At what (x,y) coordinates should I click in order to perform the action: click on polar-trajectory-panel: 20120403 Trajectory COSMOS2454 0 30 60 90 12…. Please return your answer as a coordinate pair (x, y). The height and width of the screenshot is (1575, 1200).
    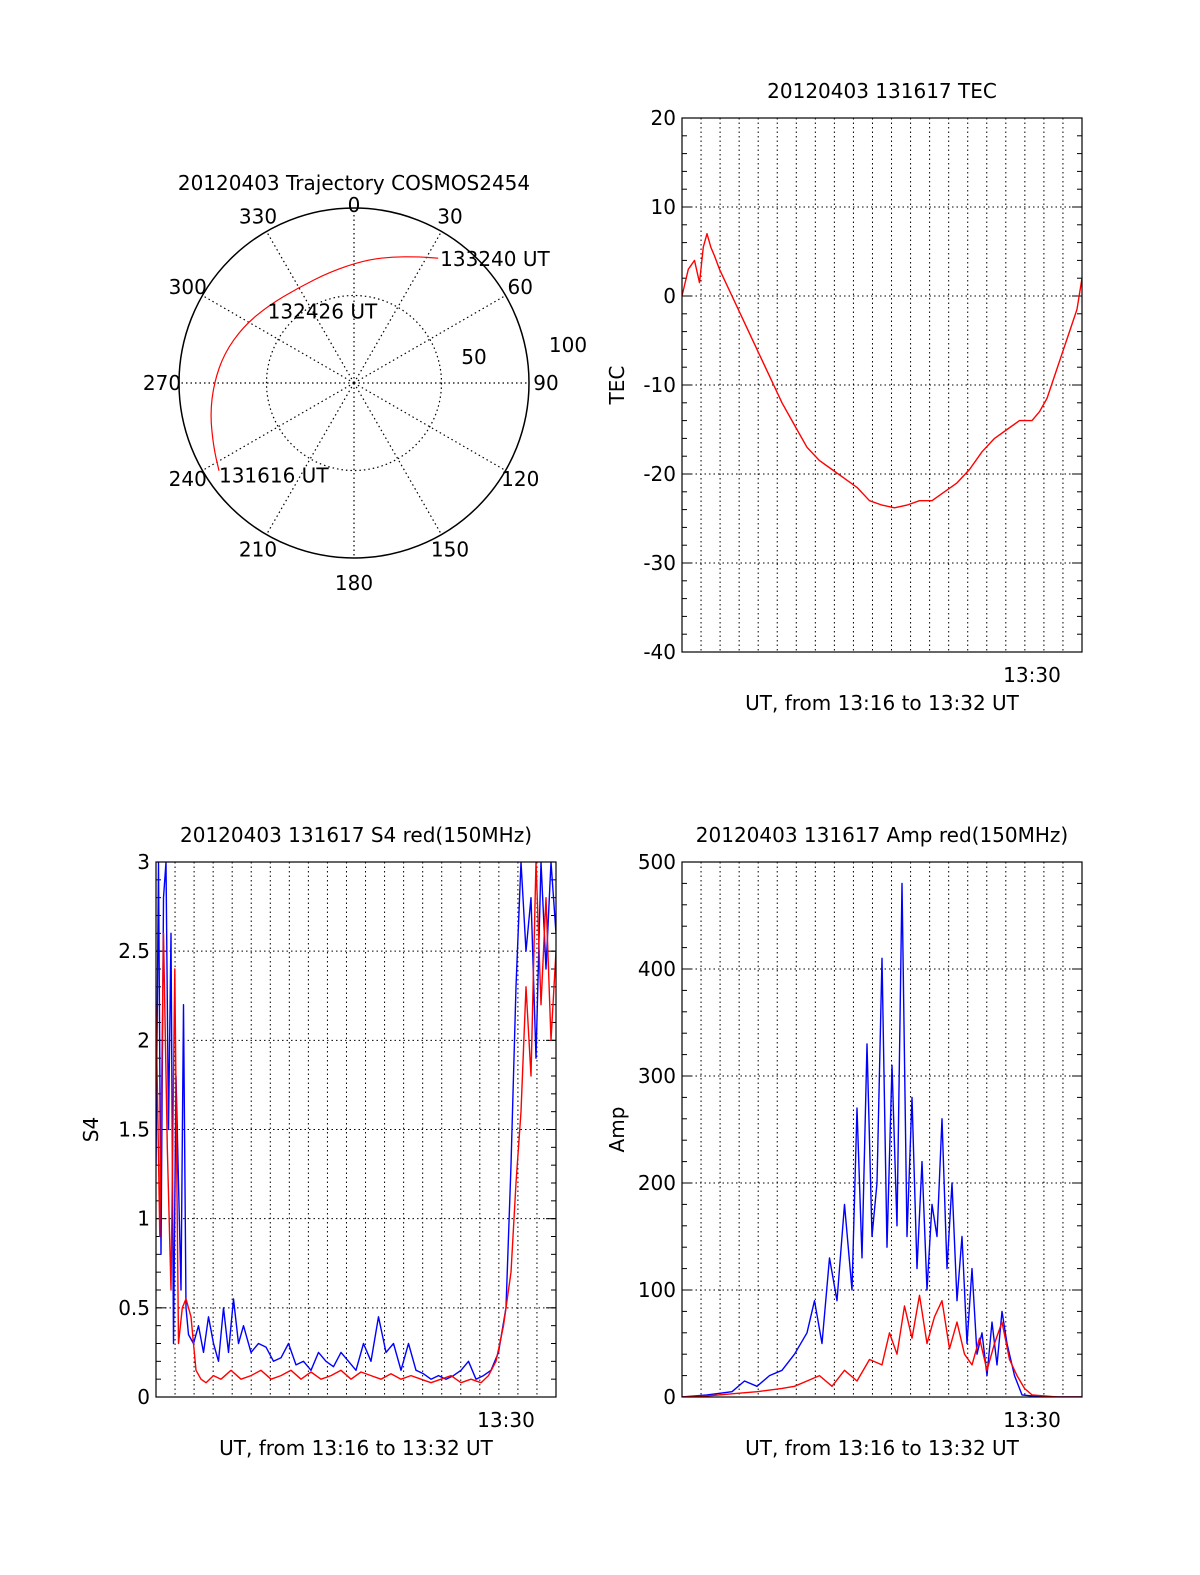
    Looking at the image, I should click on (365, 383).